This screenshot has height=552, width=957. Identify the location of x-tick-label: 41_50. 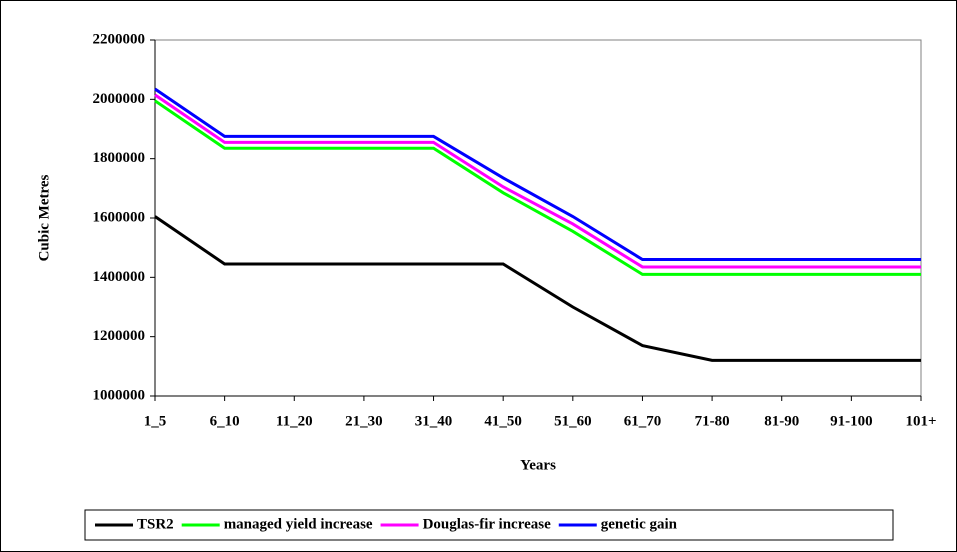
(503, 421).